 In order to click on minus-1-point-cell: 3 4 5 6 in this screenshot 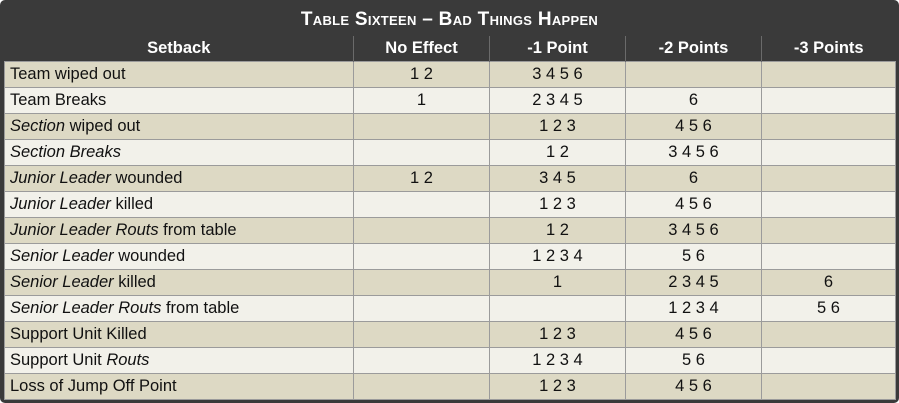, I will do `click(557, 74)`.